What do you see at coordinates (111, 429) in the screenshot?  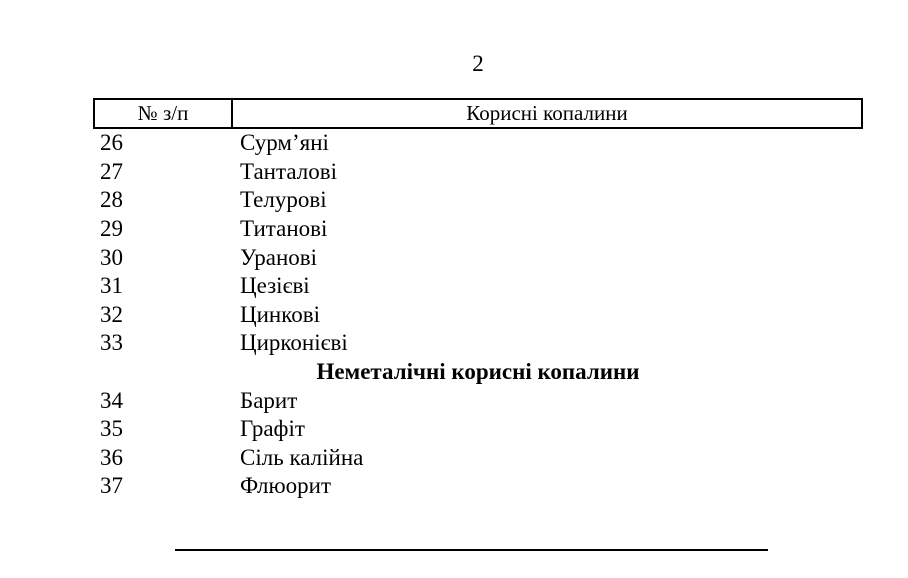 I see `row-number-cell: 35` at bounding box center [111, 429].